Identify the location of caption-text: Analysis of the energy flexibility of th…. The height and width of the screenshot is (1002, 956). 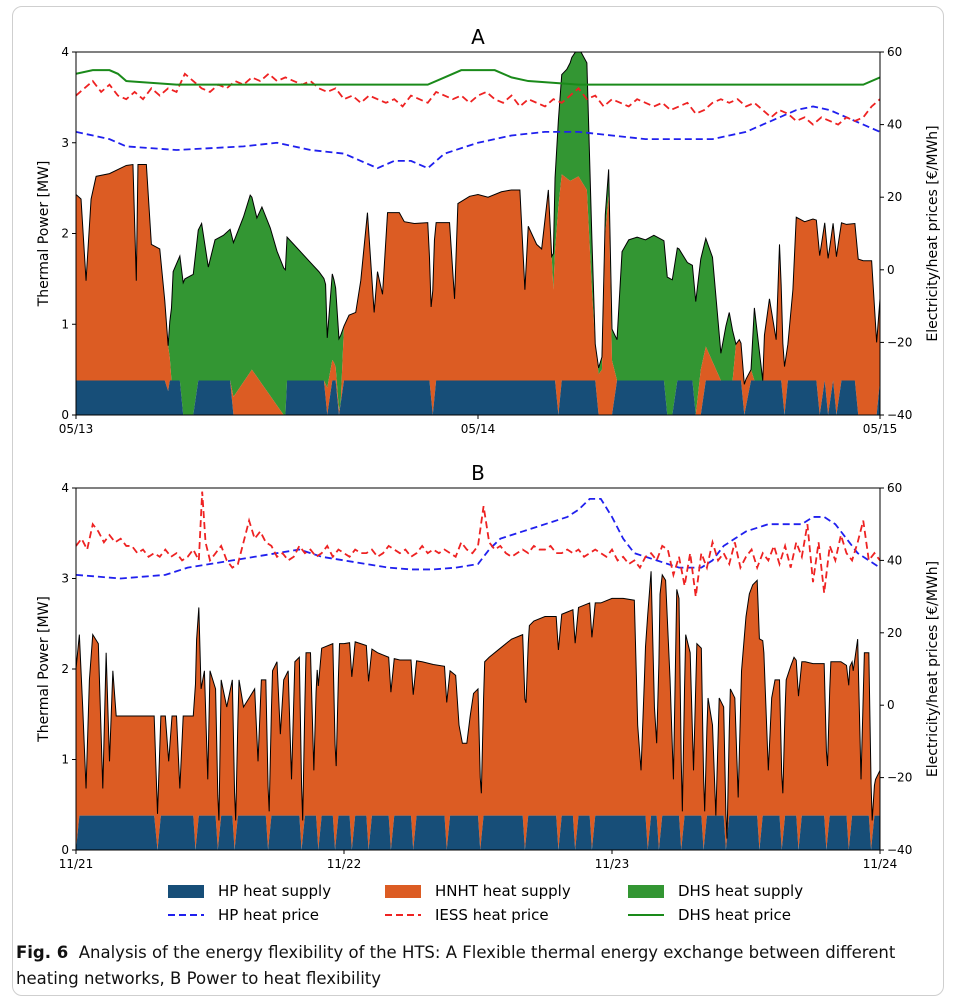
(456, 965).